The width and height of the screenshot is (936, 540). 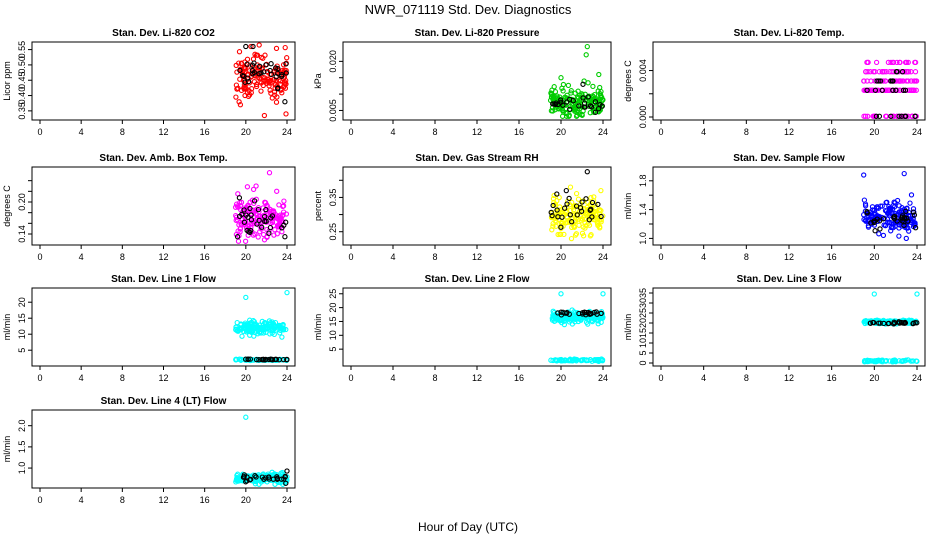 What do you see at coordinates (22, 447) in the screenshot?
I see `y-tick-label: 1.5` at bounding box center [22, 447].